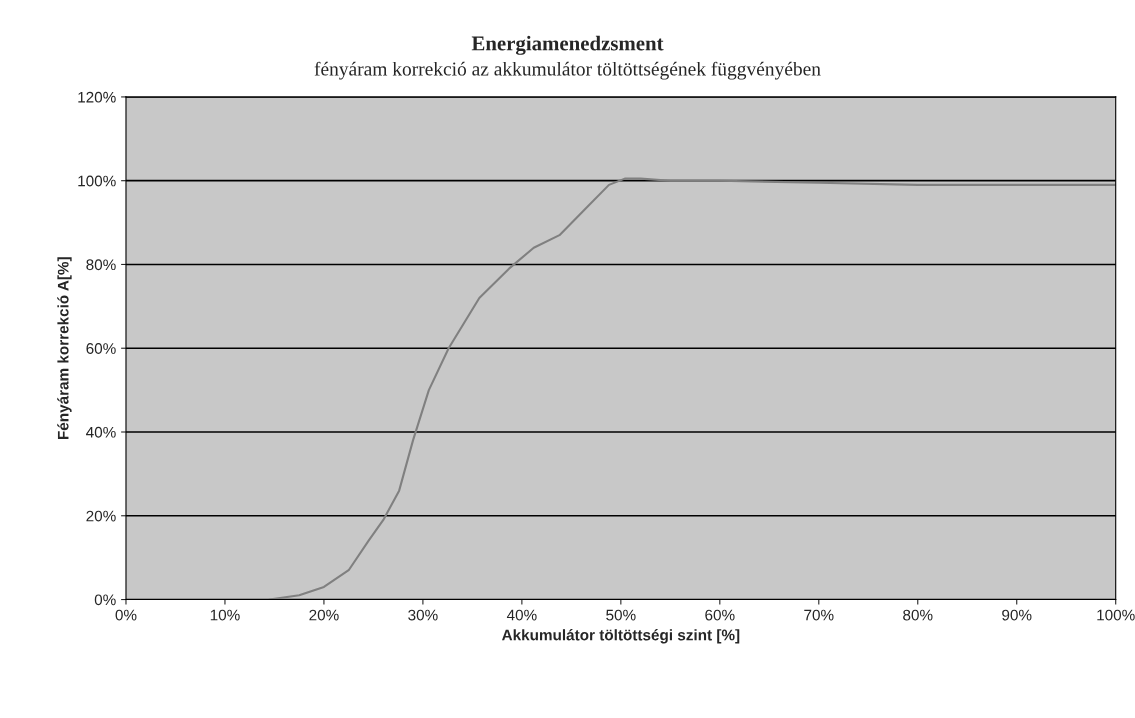 This screenshot has width=1135, height=718. What do you see at coordinates (1116, 615) in the screenshot?
I see `x-tick-label: 100%` at bounding box center [1116, 615].